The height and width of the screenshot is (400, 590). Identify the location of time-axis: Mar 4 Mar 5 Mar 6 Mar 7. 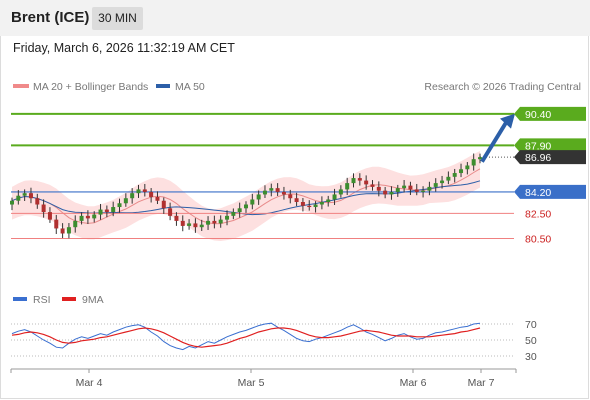
(263, 379).